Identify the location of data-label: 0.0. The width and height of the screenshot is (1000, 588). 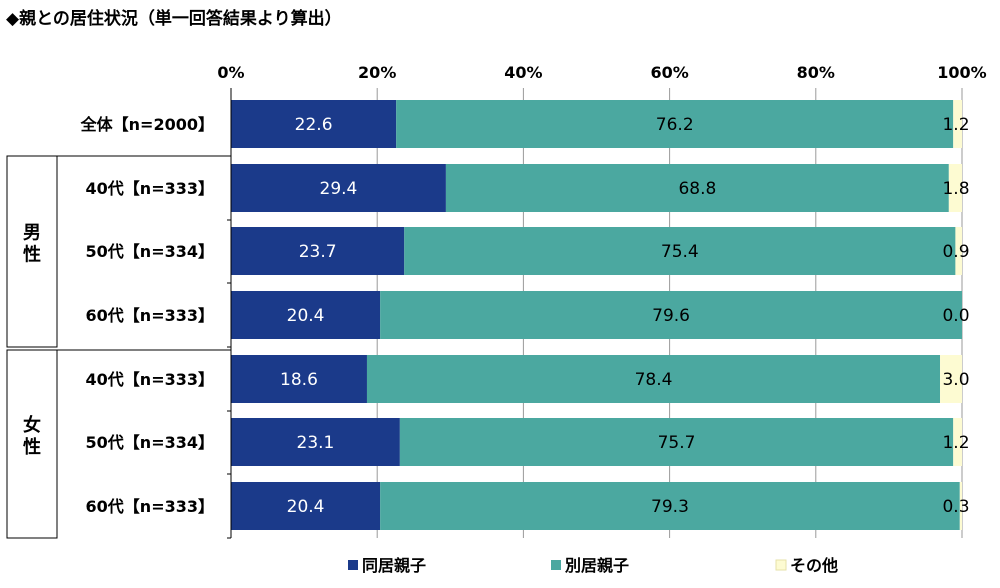
(955, 316).